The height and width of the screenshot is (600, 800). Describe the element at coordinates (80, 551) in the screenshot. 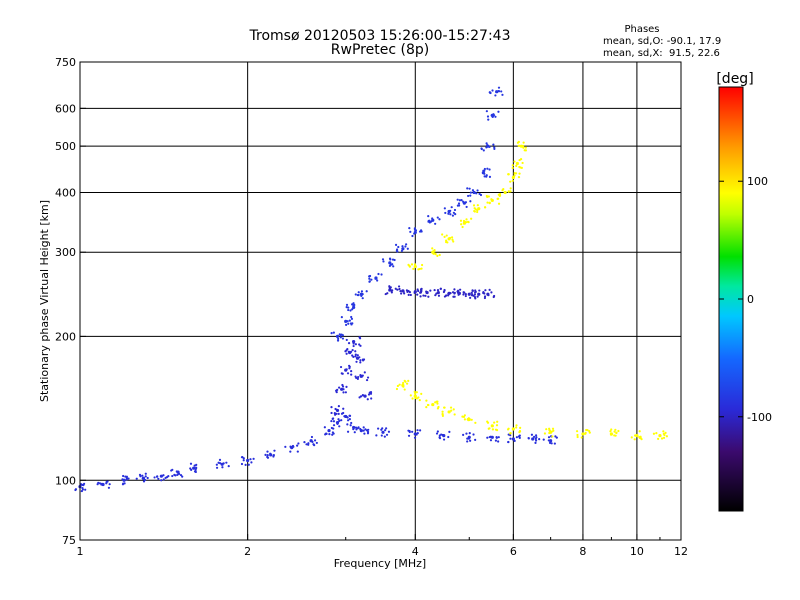

I see `x-tick-label: 1` at that location.